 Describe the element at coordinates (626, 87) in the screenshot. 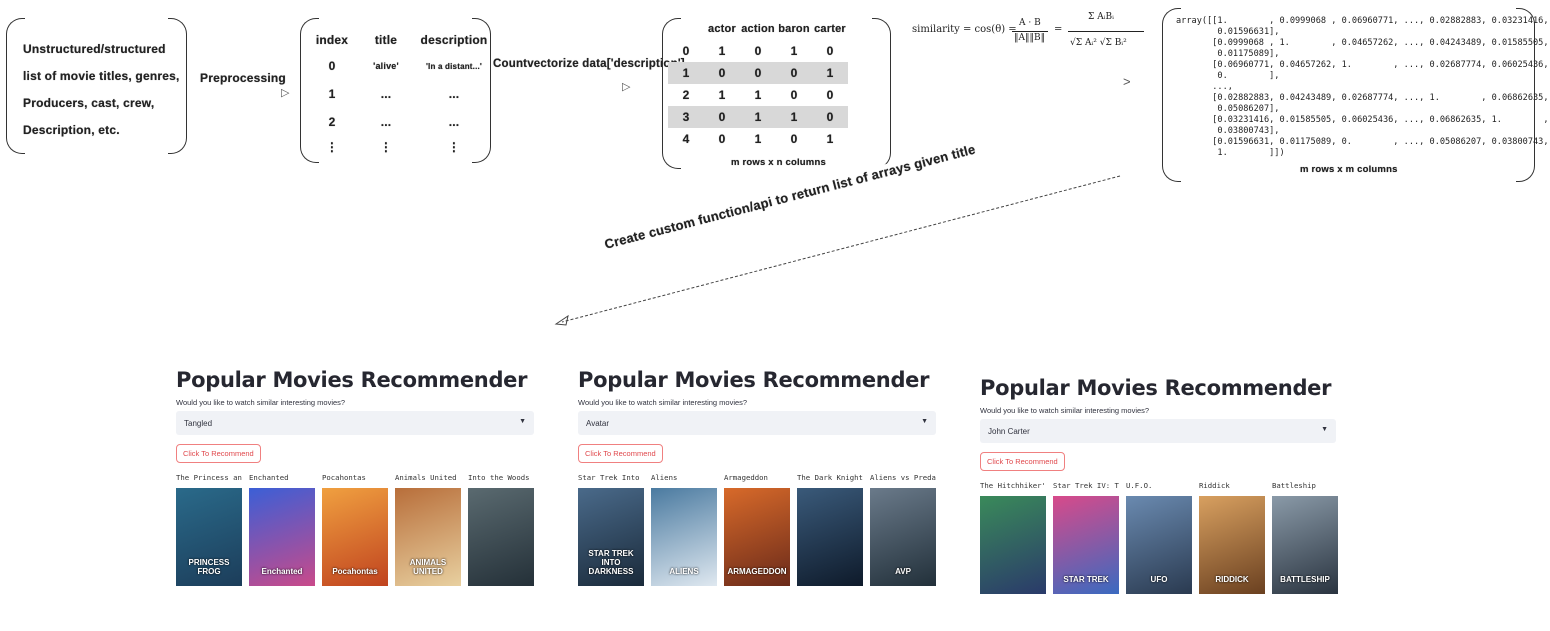

I see `arrow-right-icon: ▷` at that location.